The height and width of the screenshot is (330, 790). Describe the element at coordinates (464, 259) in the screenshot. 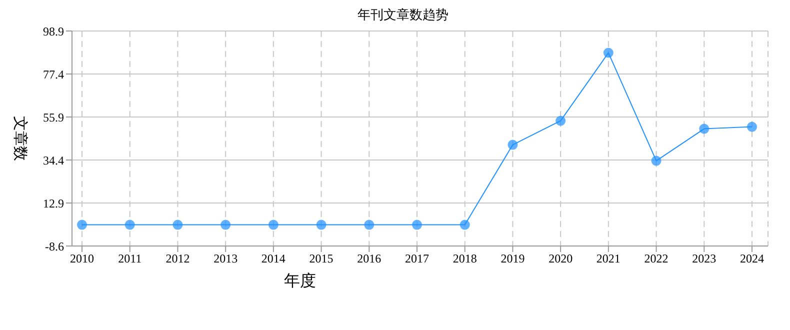

I see `x-tick-label: 2018` at that location.